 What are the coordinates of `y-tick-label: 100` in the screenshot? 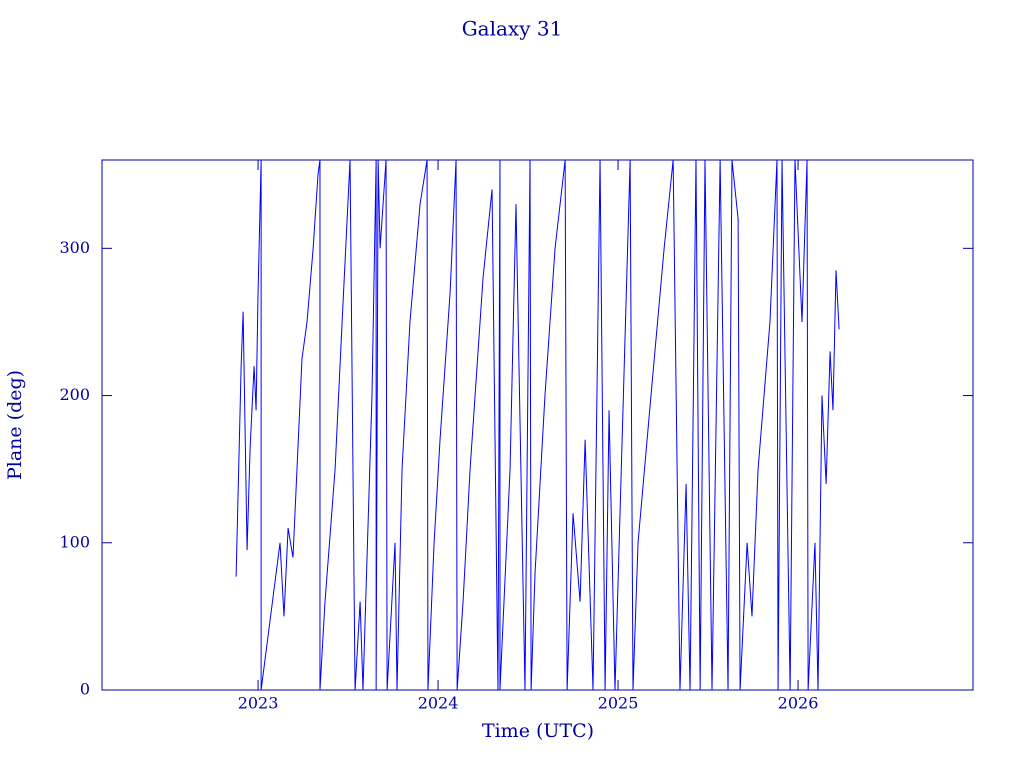 It's located at (74, 541).